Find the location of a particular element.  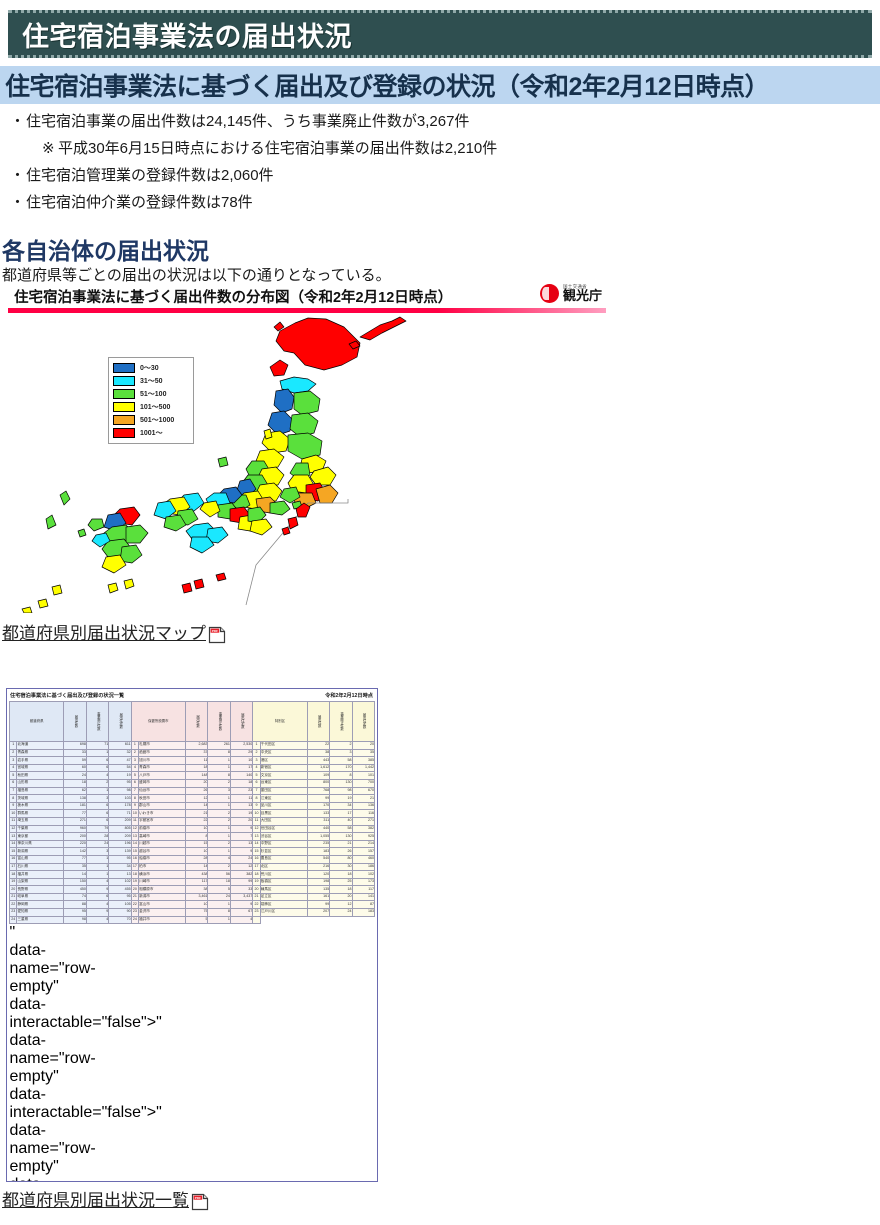

row-notifications: 142 is located at coordinates (75, 851).